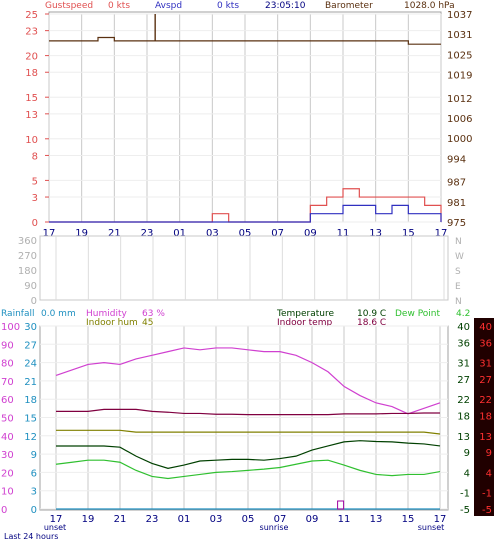  What do you see at coordinates (30, 437) in the screenshot?
I see `temperature-y-tick: 12` at bounding box center [30, 437].